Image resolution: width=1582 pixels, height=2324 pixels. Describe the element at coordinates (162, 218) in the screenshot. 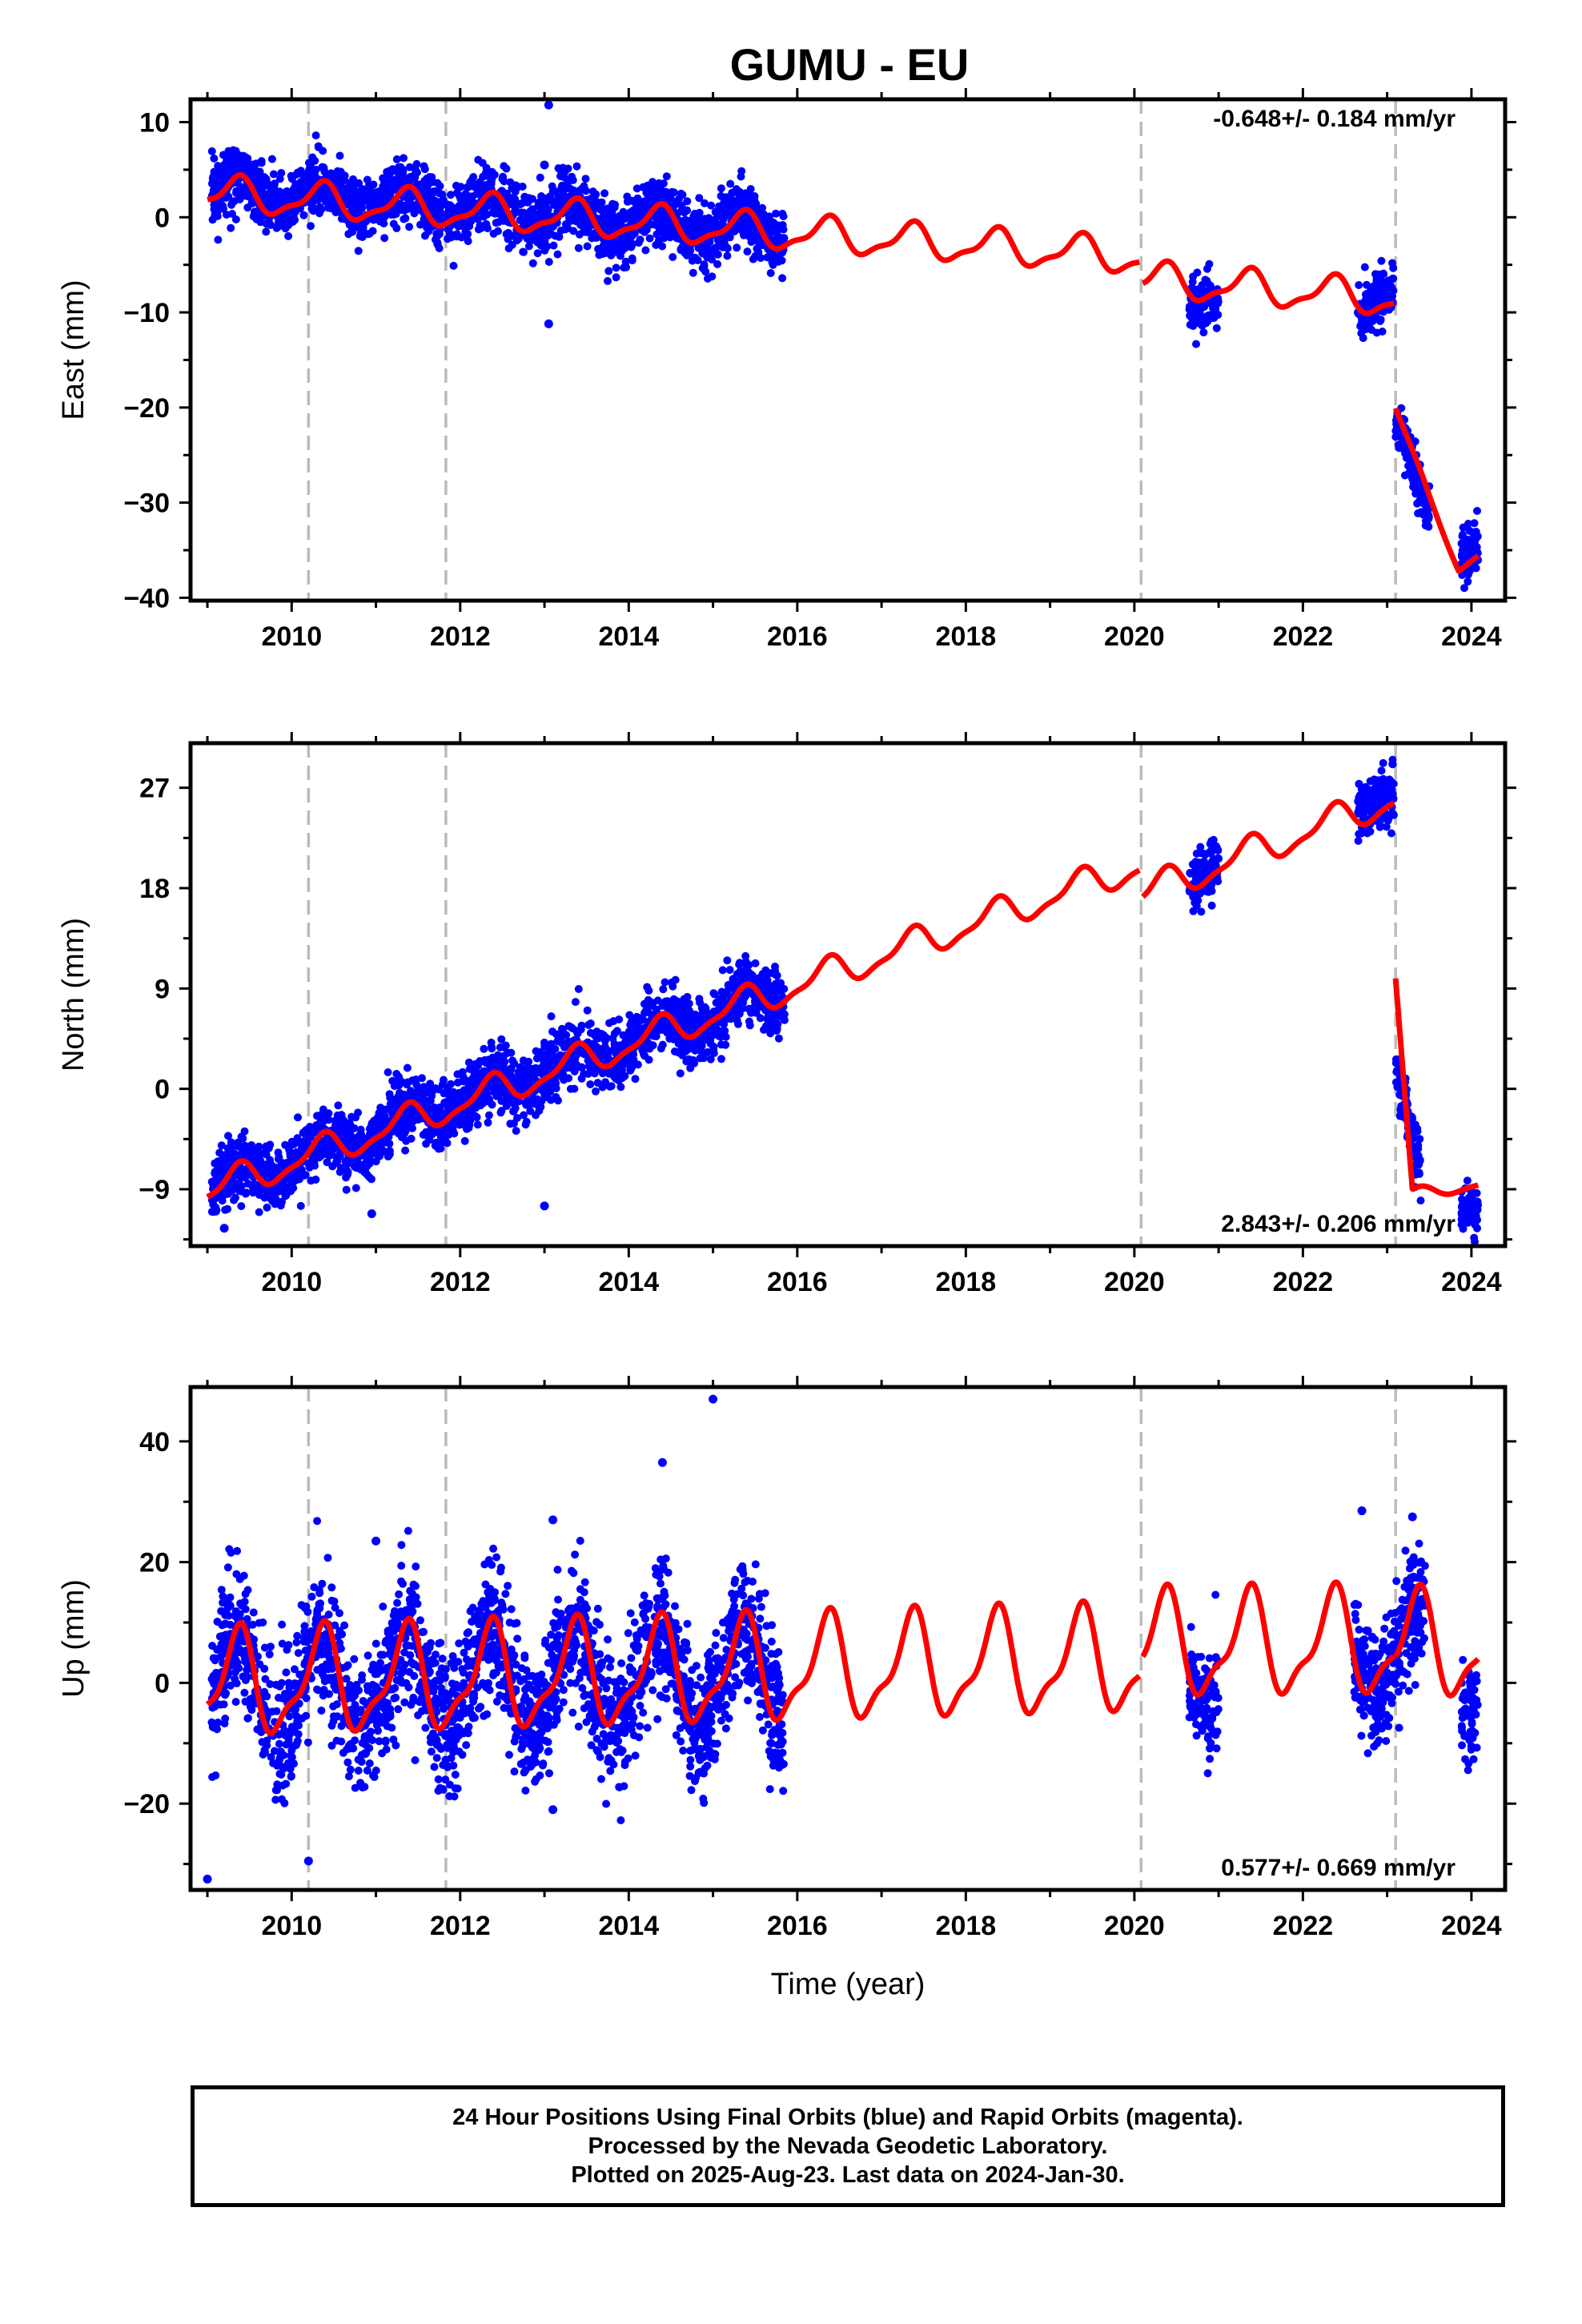

I see `east-y-tick-label: 0` at that location.